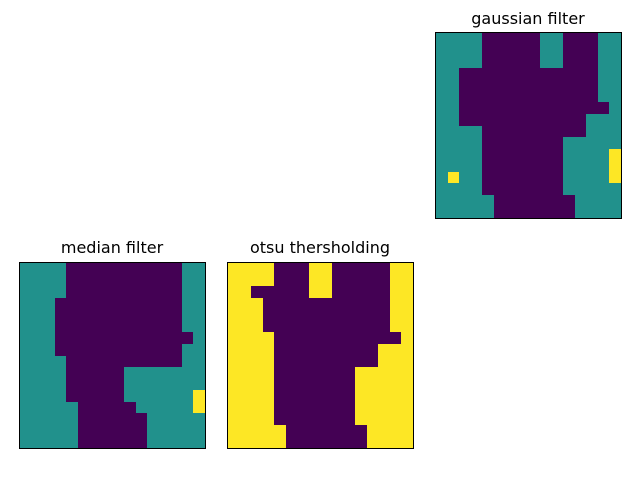 This screenshot has height=480, width=640. I want to click on heatmap-cell-r10-c6, so click(303, 384).